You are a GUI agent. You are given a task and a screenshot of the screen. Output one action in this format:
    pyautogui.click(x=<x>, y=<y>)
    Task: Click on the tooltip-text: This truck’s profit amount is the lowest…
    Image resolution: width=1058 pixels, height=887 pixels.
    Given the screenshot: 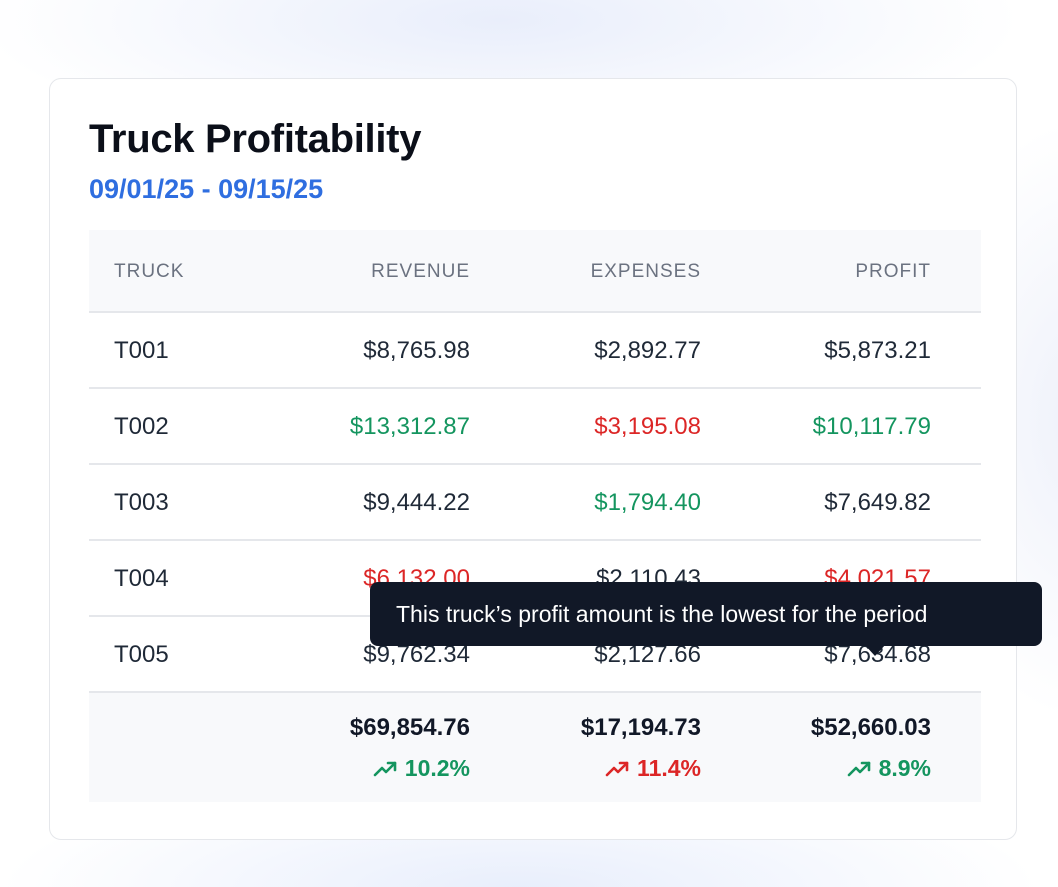 What is the action you would take?
    pyautogui.click(x=662, y=613)
    